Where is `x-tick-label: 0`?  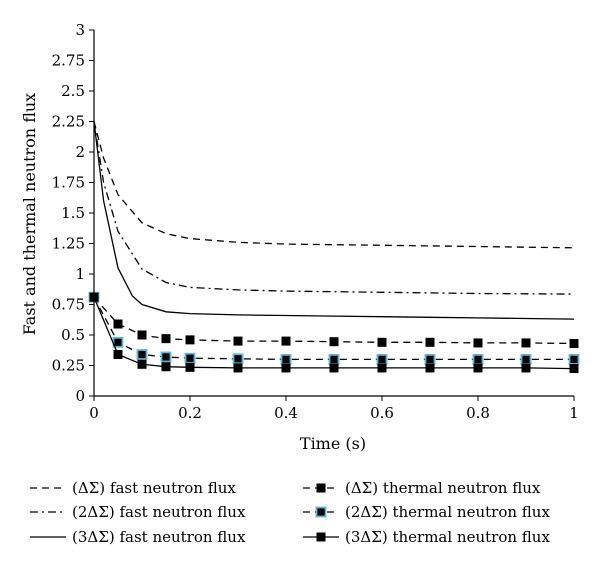 x-tick-label: 0 is located at coordinates (94, 413).